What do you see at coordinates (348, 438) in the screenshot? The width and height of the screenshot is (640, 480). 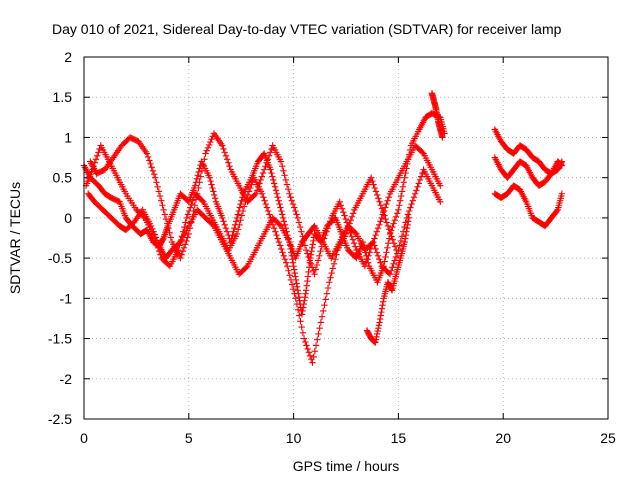 I see `x-tick-labels: 0 5 10 15 20 25` at bounding box center [348, 438].